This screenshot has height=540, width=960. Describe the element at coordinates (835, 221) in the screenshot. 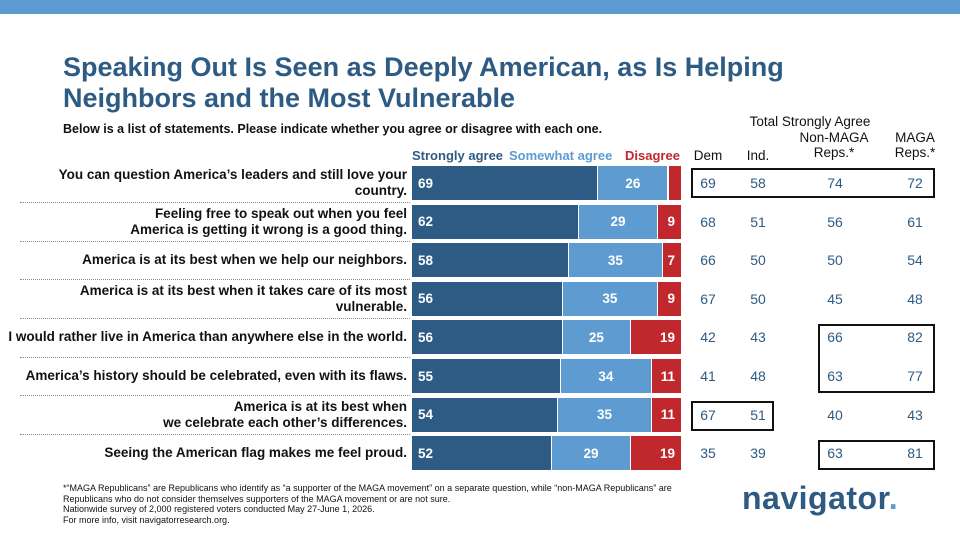

I see `table-cell-nm: 56` at that location.